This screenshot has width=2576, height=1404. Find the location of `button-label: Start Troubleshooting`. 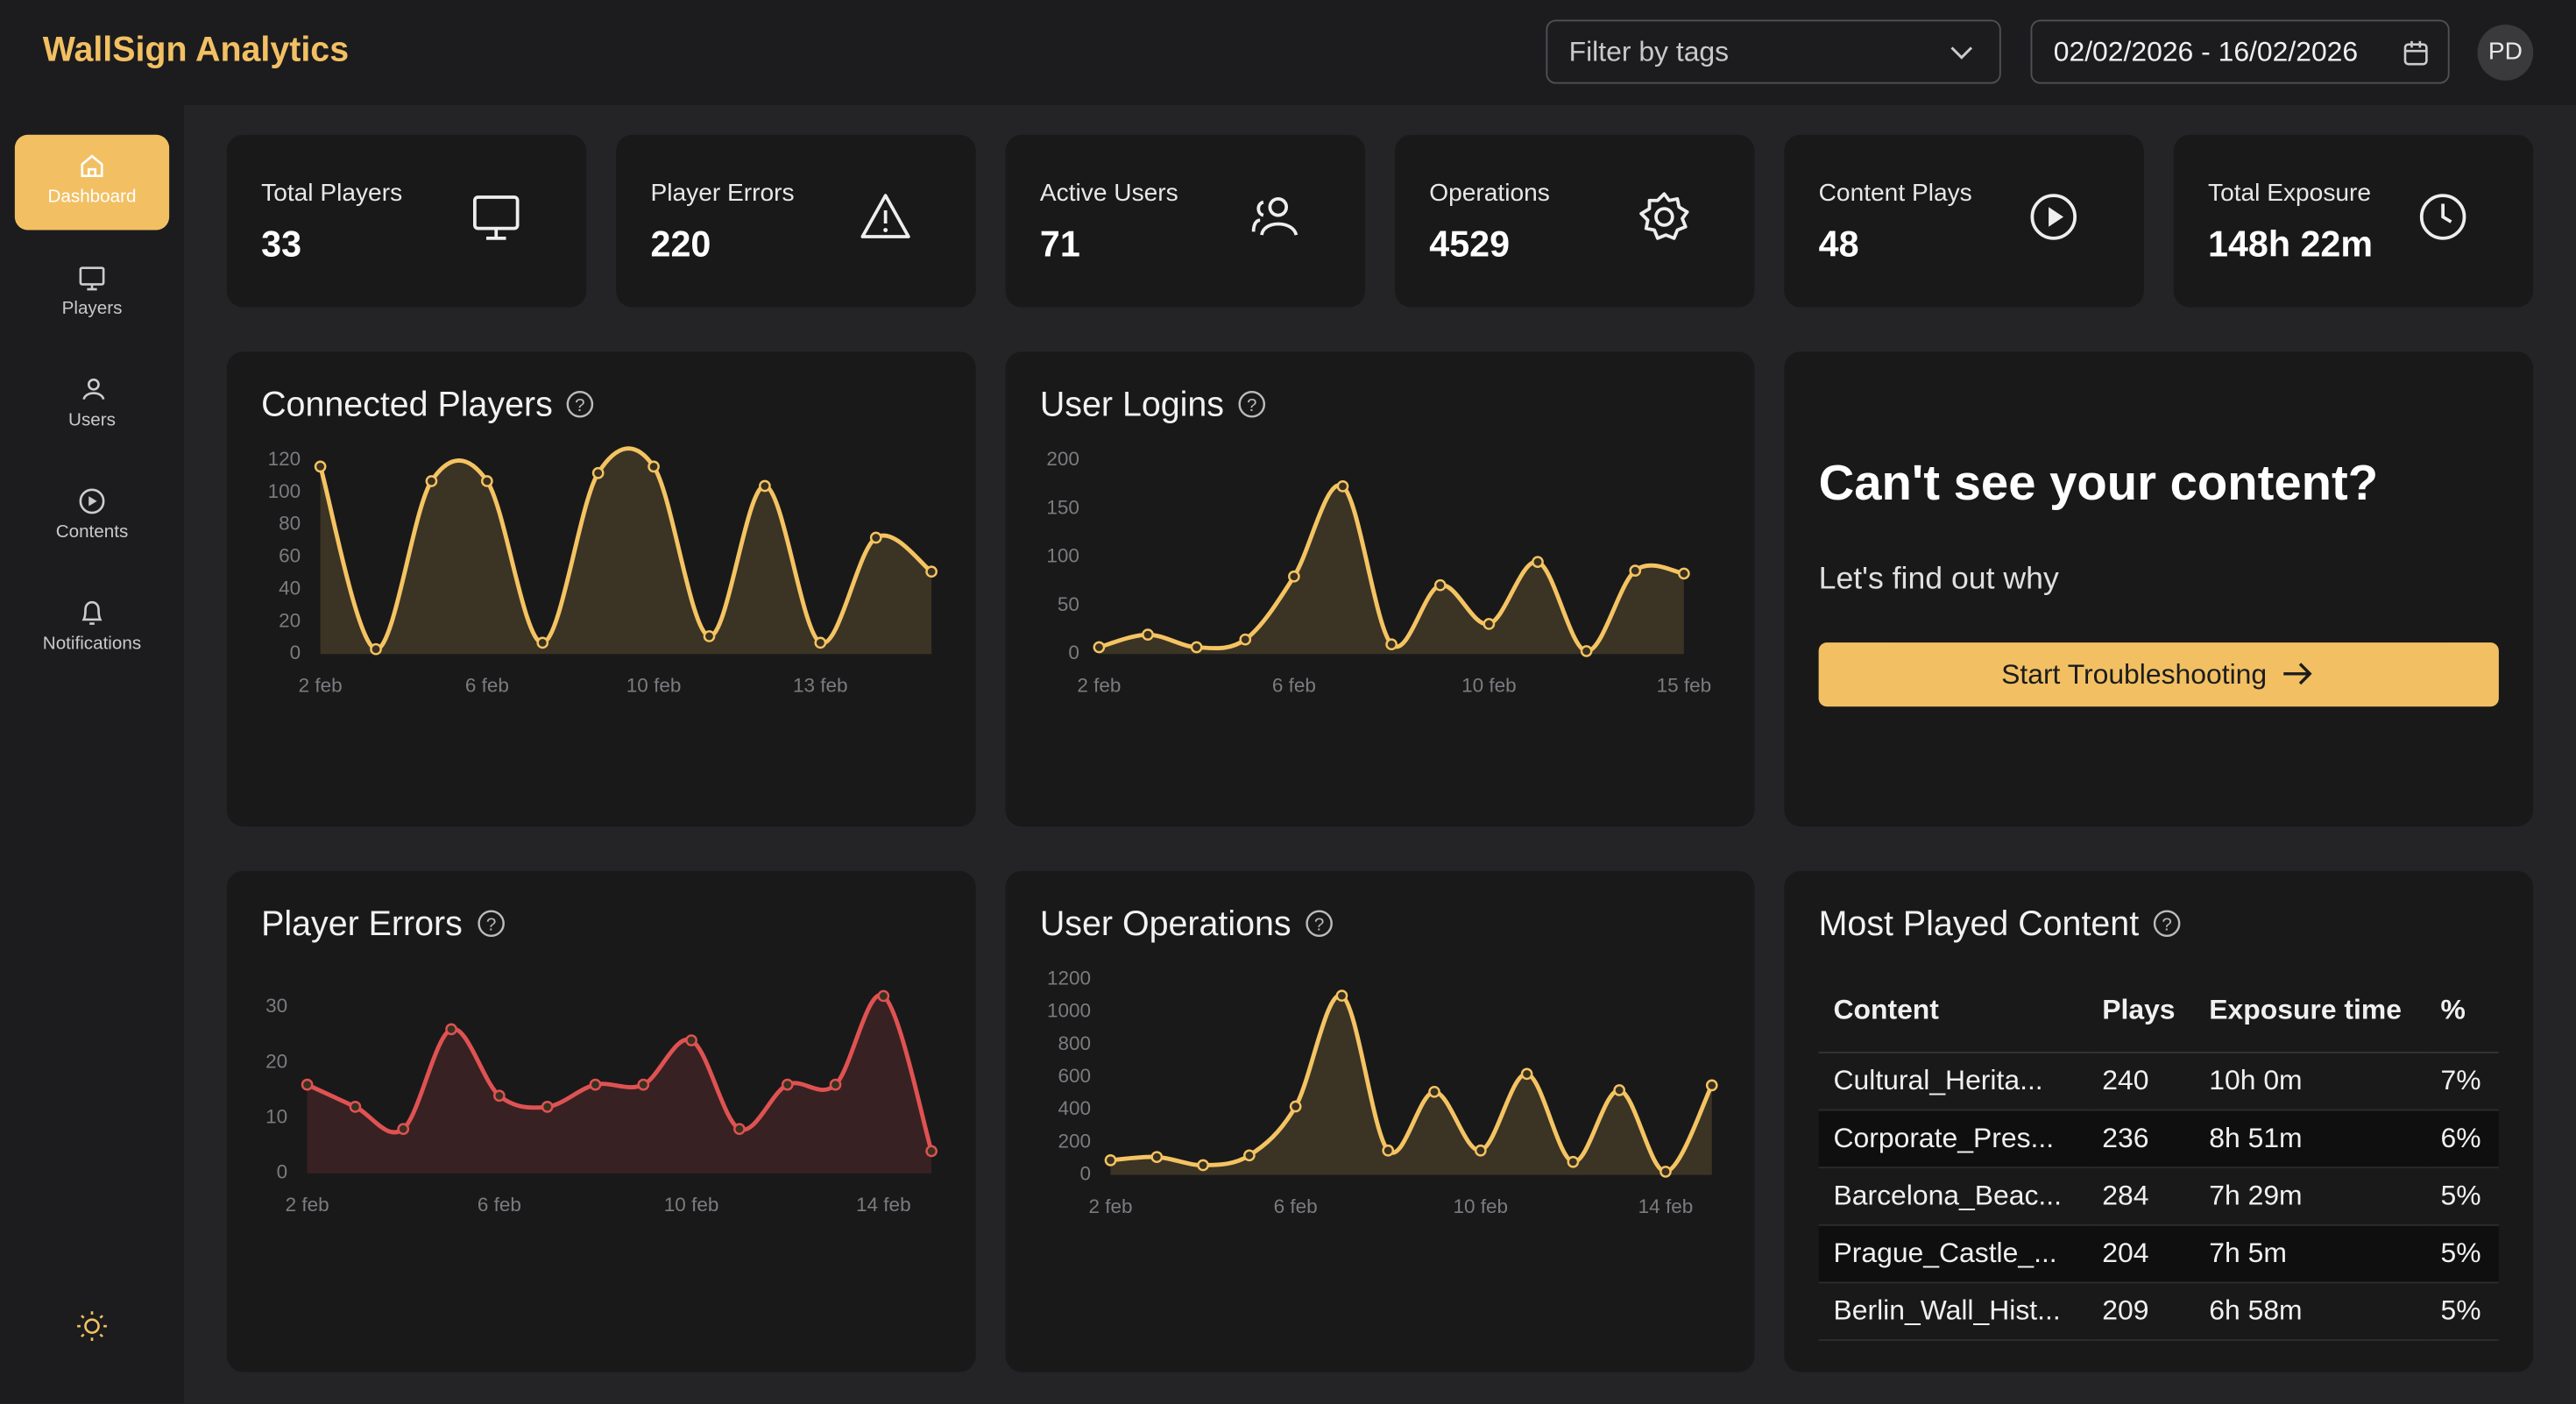

button-label: Start Troubleshooting is located at coordinates (2134, 674).